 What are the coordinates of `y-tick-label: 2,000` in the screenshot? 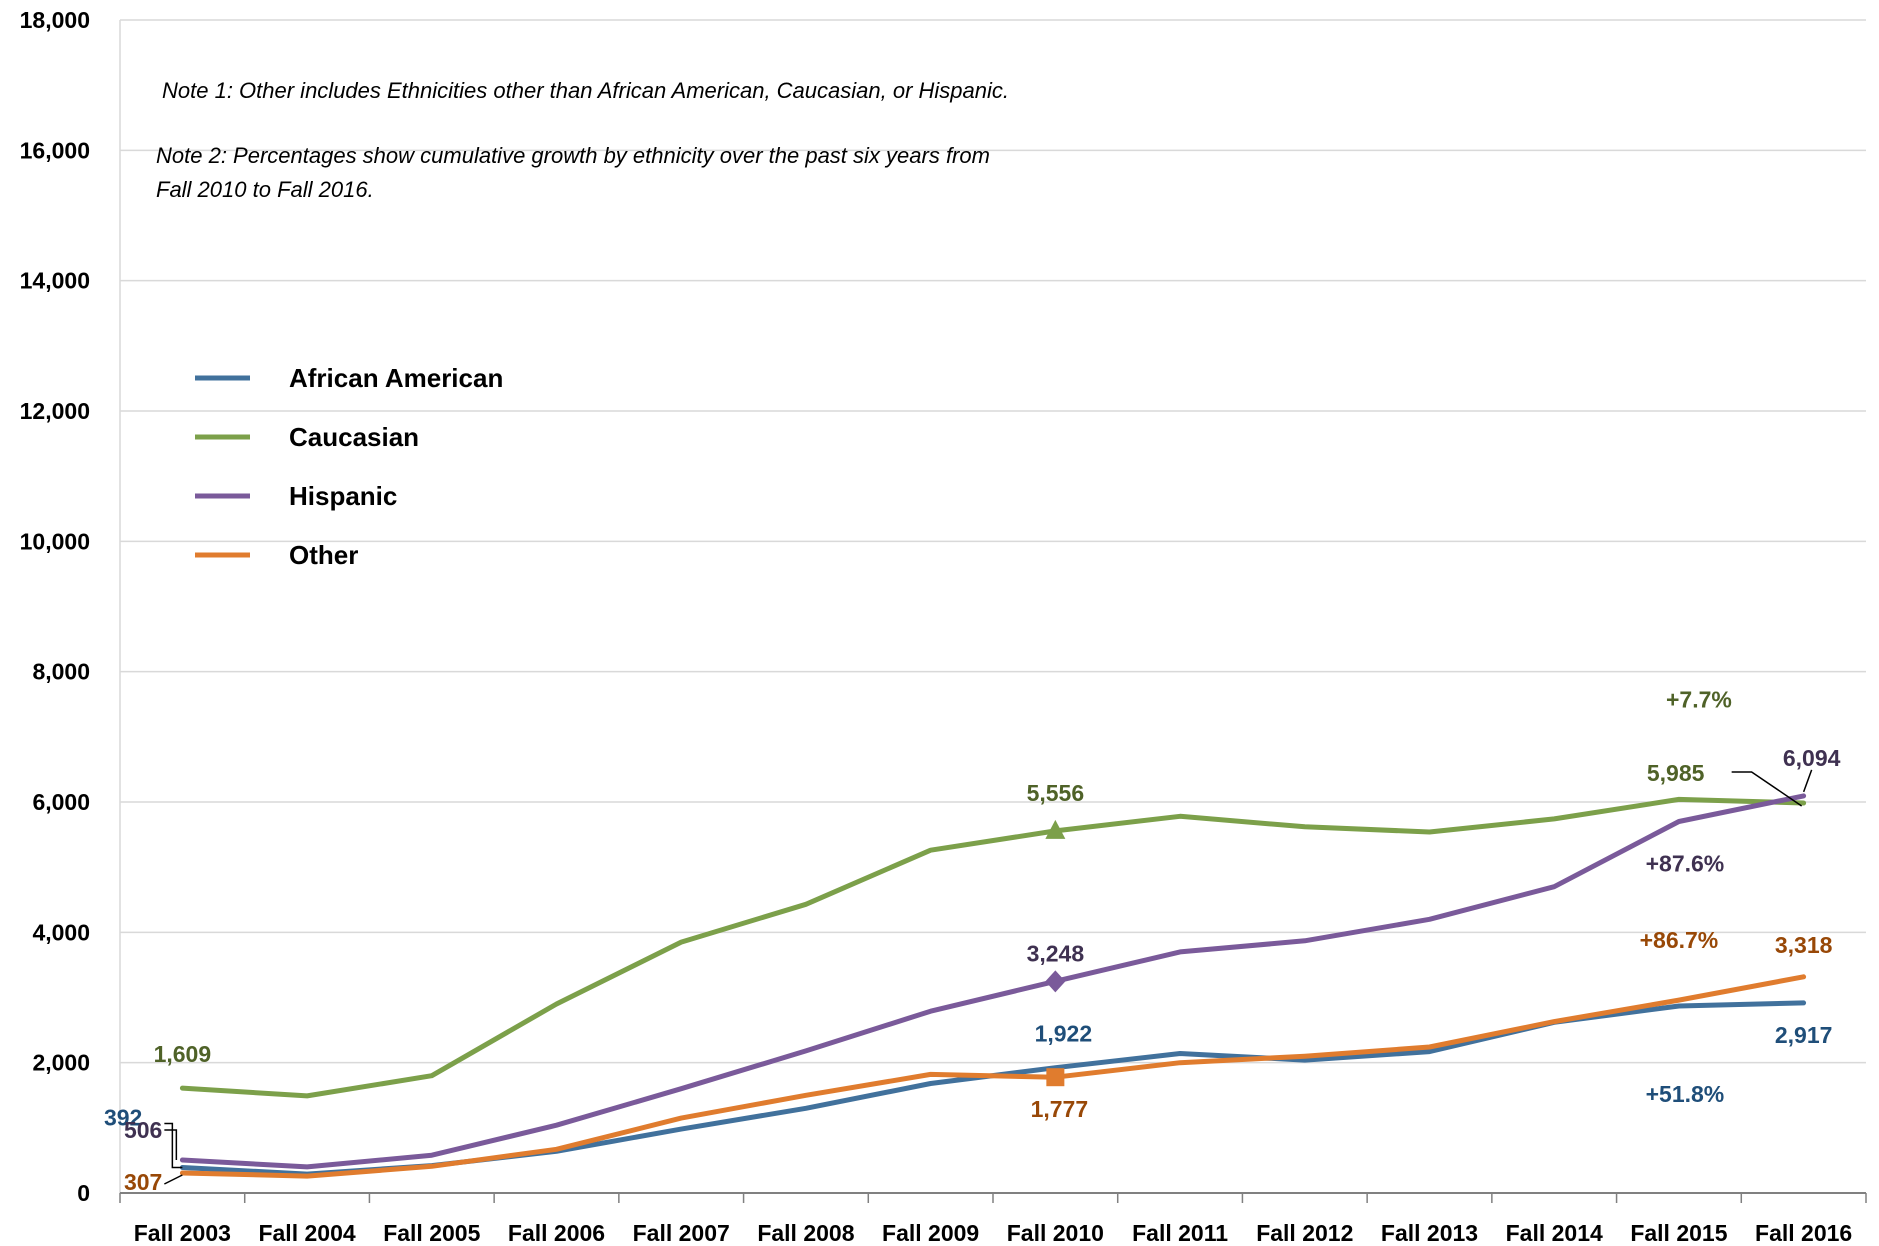 It's located at (61, 1063).